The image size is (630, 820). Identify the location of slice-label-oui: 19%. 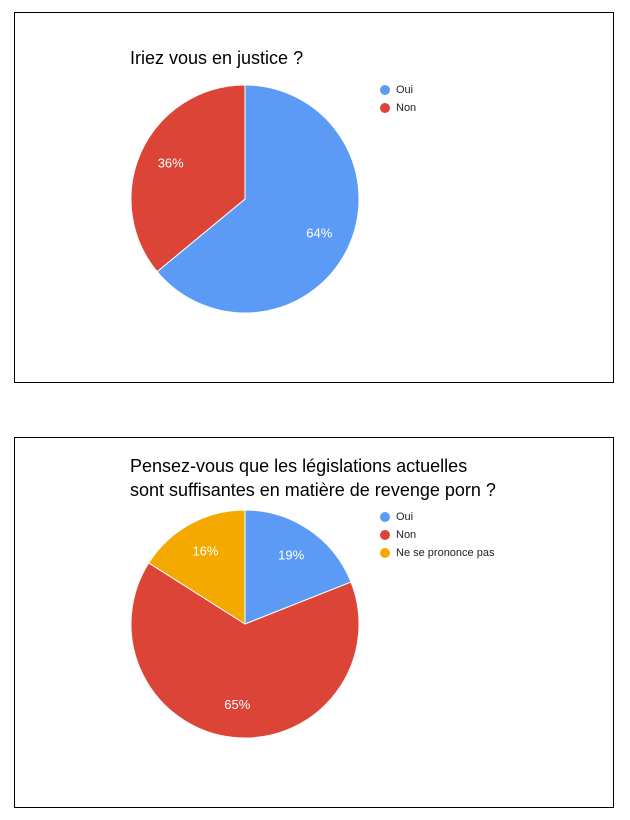
(291, 555).